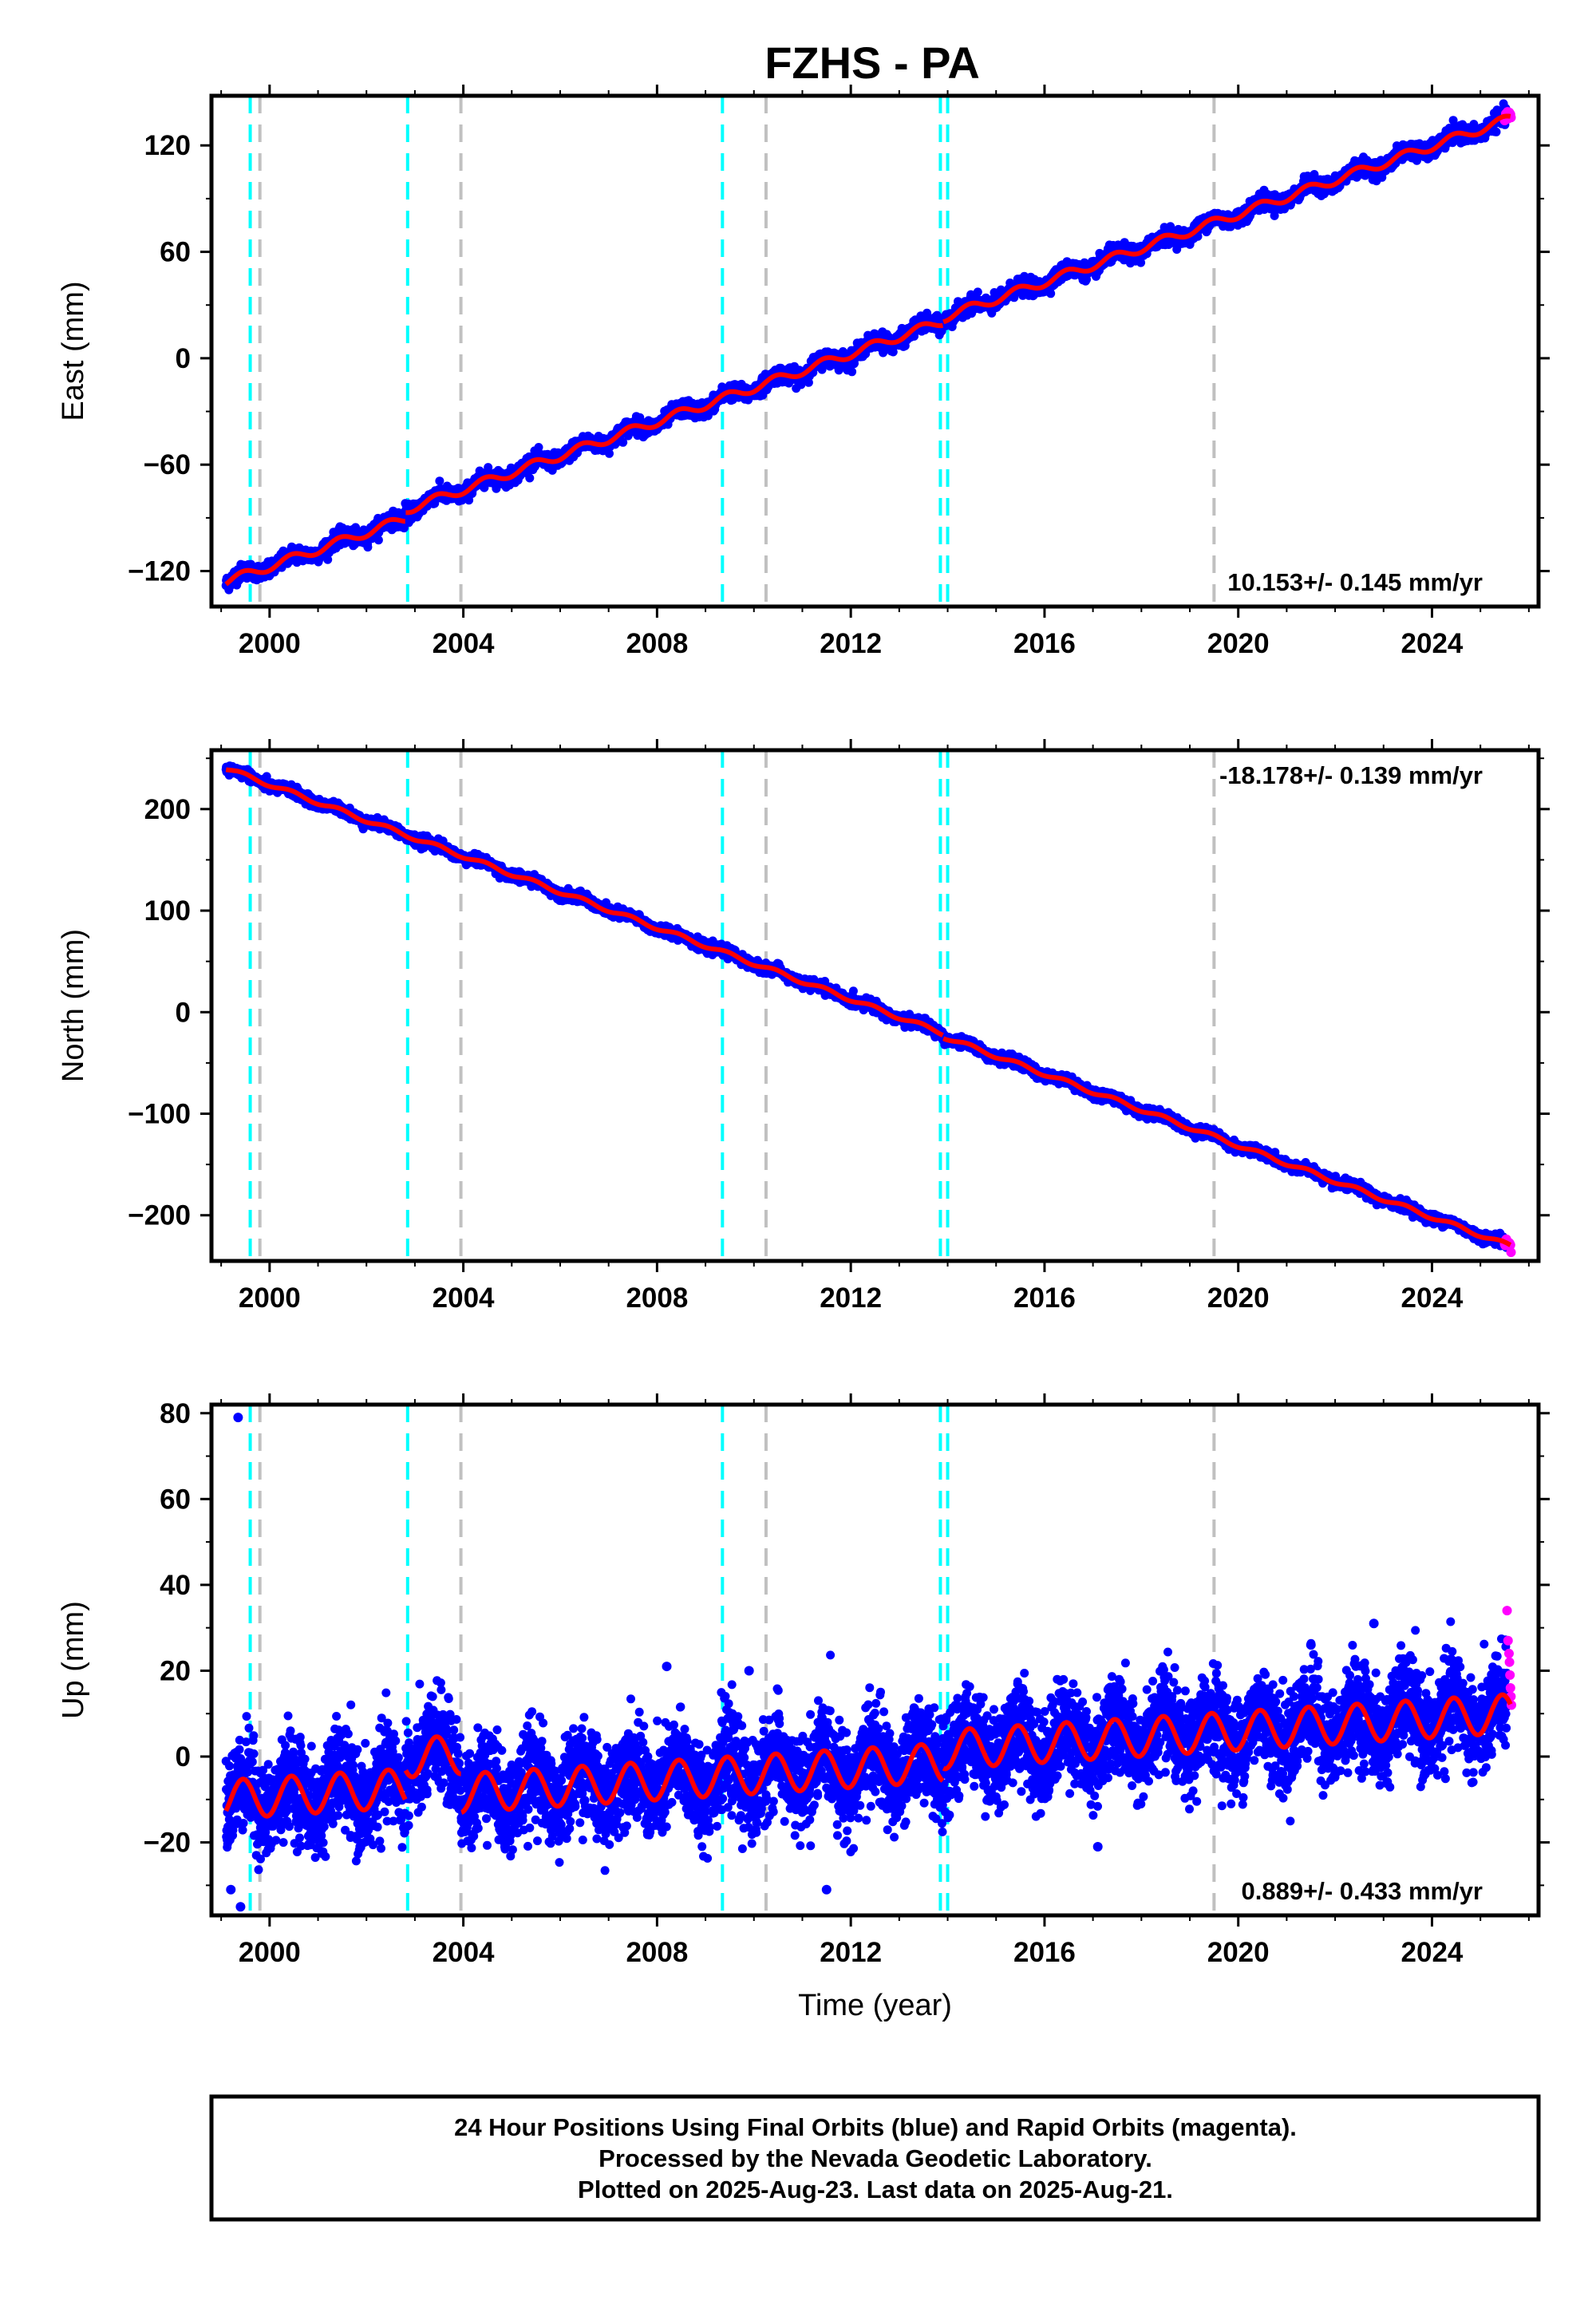  Describe the element at coordinates (159, 571) in the screenshot. I see `y-tick-label: −120` at that location.